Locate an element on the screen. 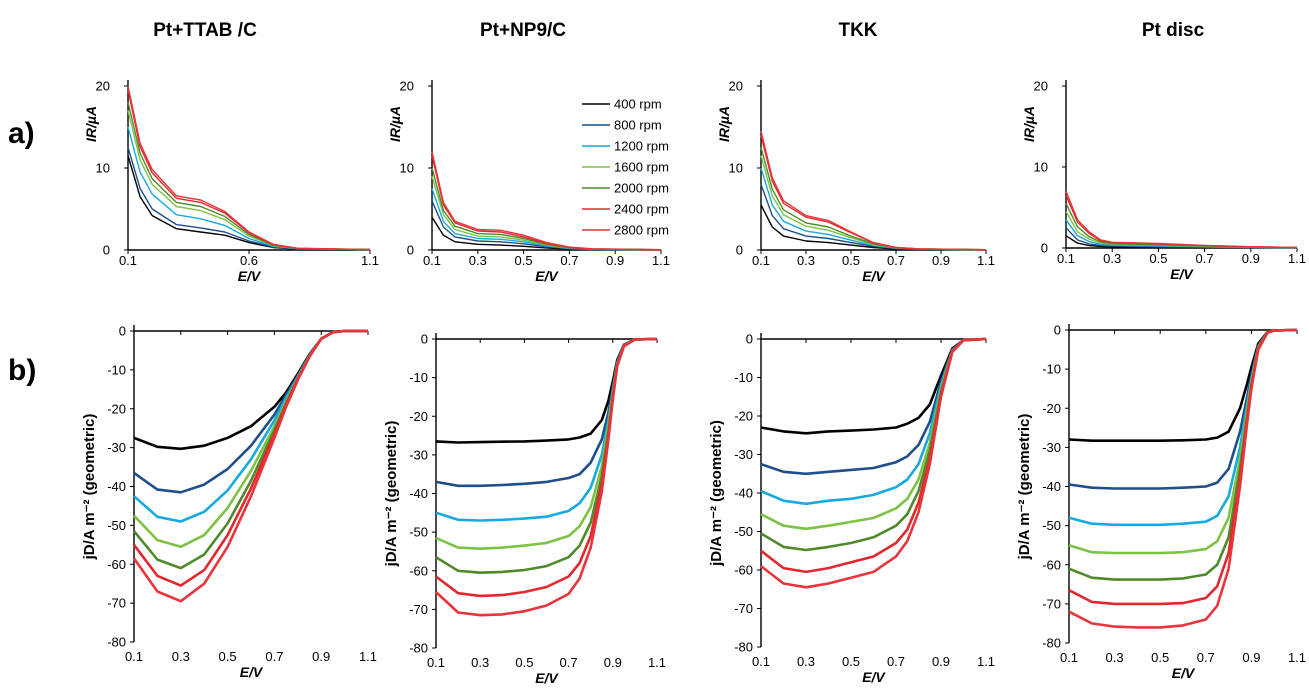 This screenshot has height=693, width=1309. row-label-a: a) is located at coordinates (21, 133).